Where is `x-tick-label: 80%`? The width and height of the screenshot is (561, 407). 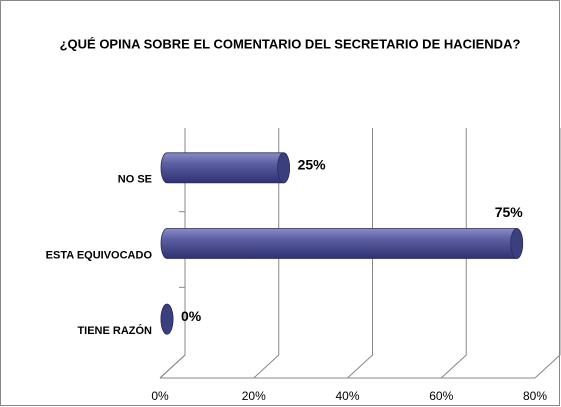 x-tick-label: 80% is located at coordinates (535, 396).